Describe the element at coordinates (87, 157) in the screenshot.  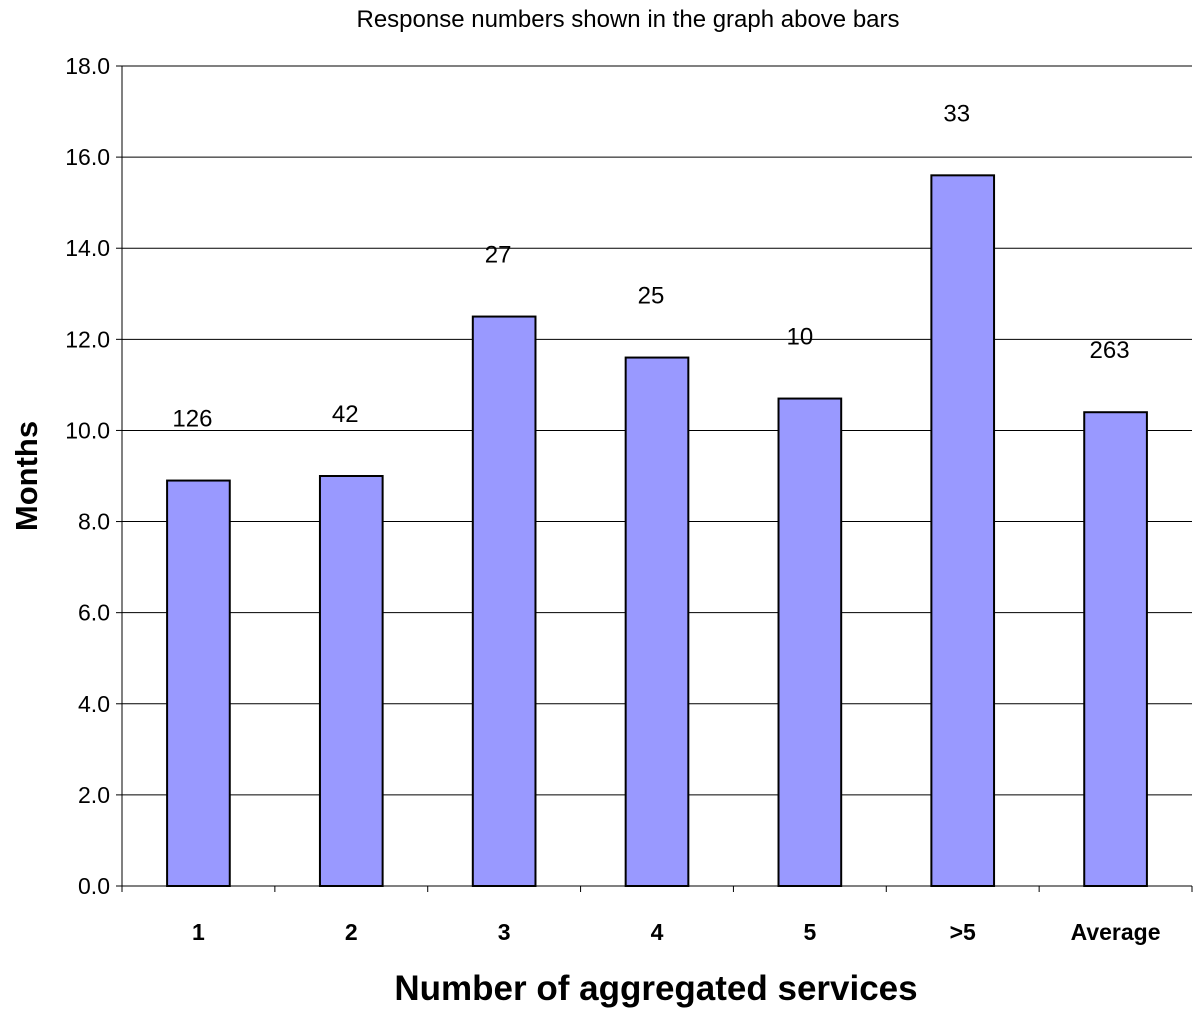
I see `y-tick-label: 16.0` at that location.